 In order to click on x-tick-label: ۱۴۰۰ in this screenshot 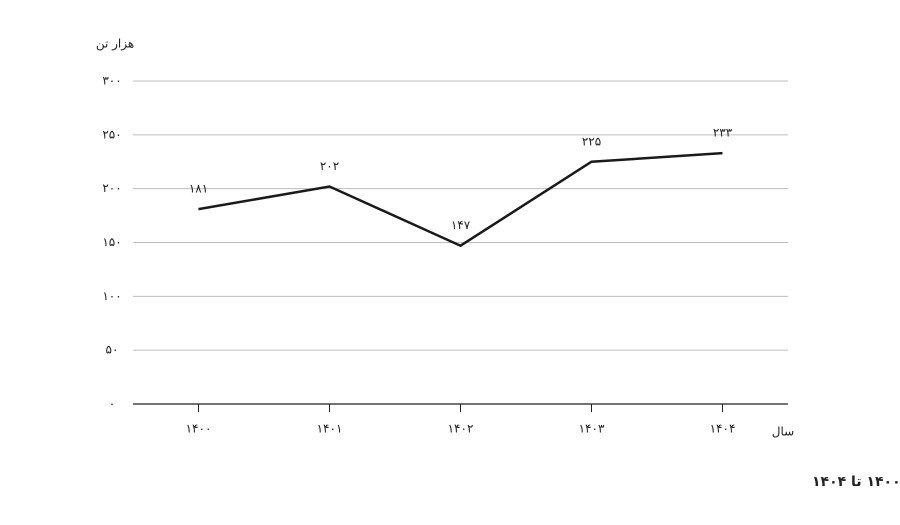, I will do `click(199, 429)`.